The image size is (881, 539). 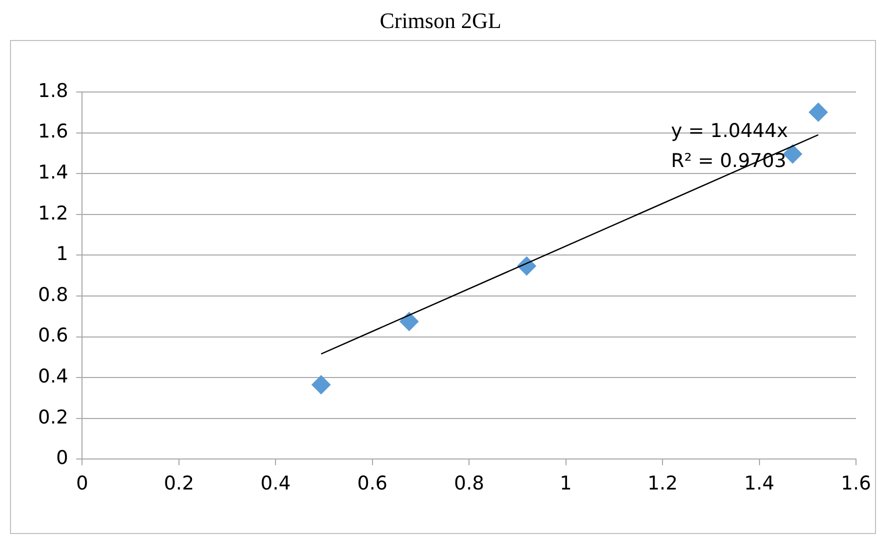 I want to click on y-tick-label: 0.6, so click(x=53, y=335).